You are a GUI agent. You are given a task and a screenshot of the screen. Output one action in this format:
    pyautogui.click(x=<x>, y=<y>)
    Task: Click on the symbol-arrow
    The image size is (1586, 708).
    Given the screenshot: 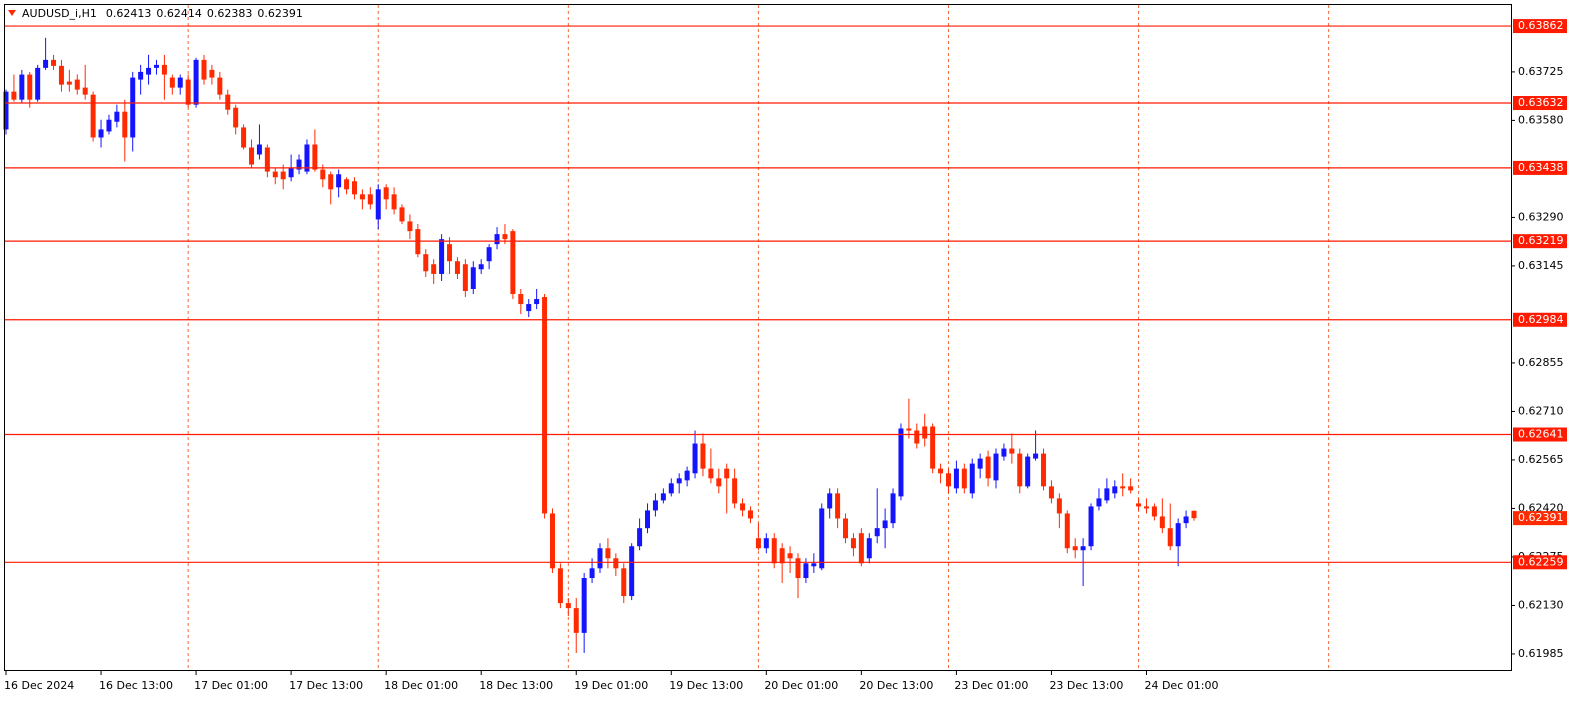 What is the action you would take?
    pyautogui.click(x=12, y=13)
    